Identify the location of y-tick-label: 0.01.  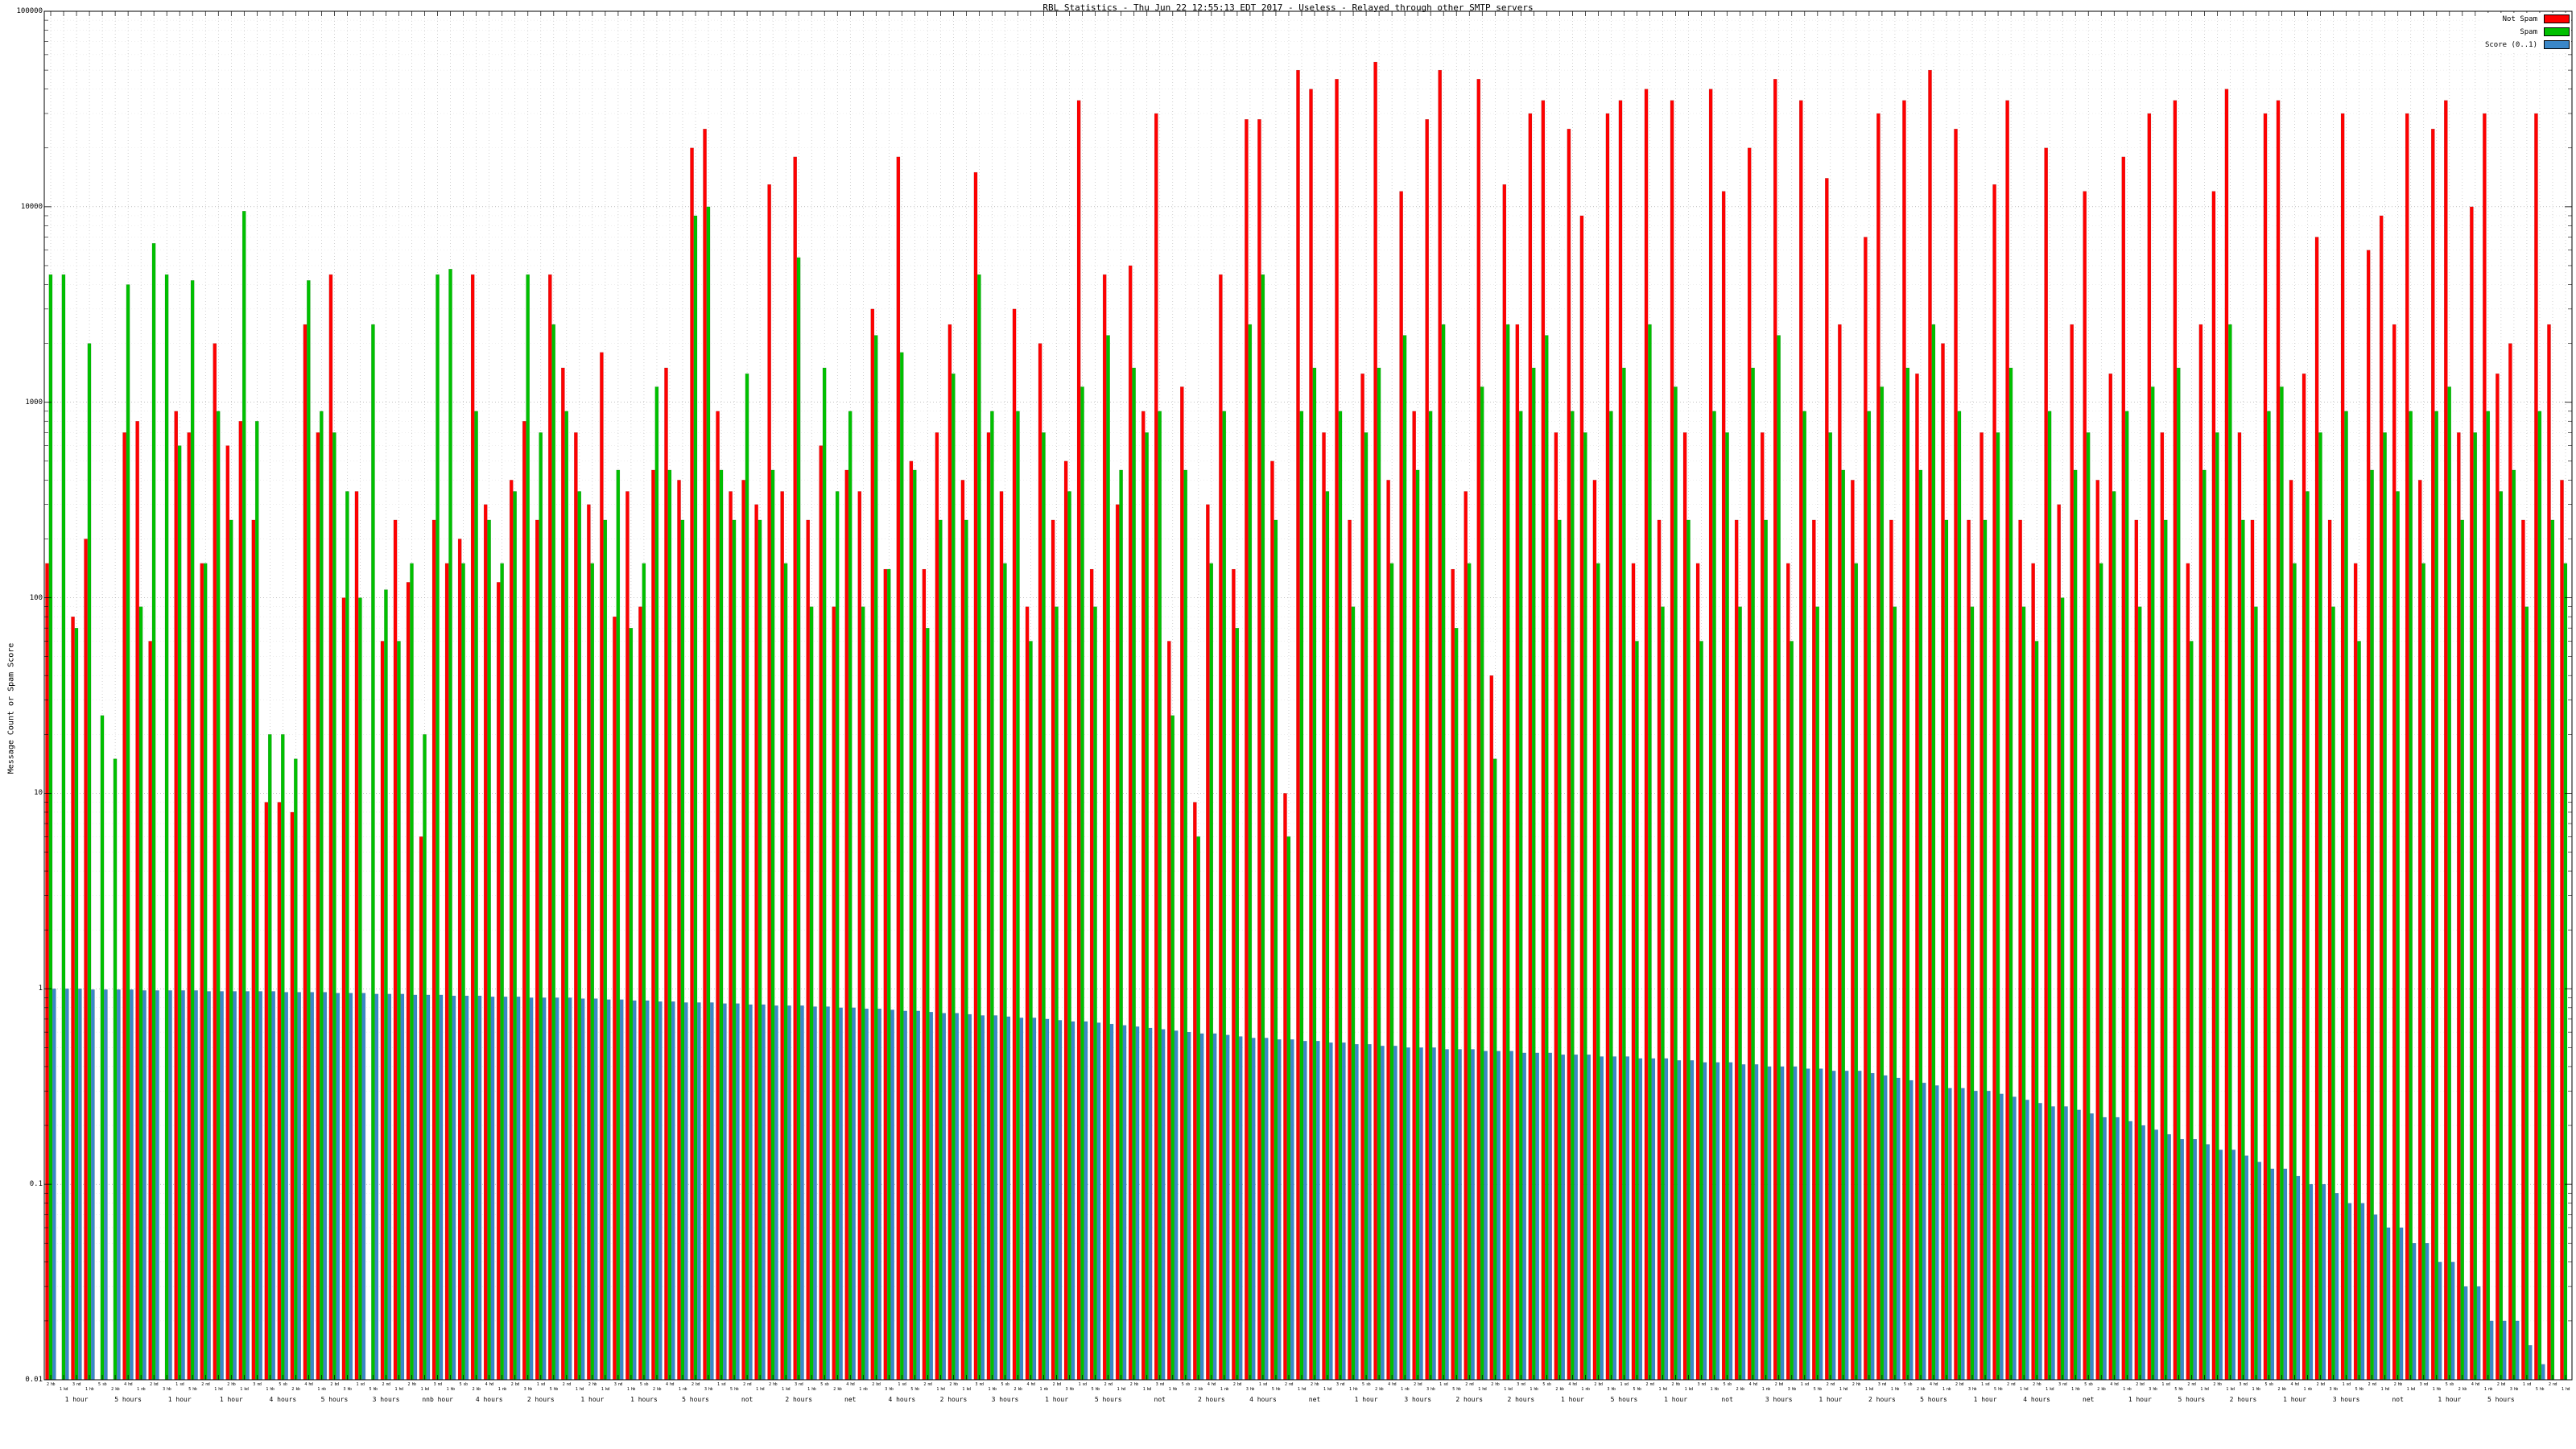
(34, 1380).